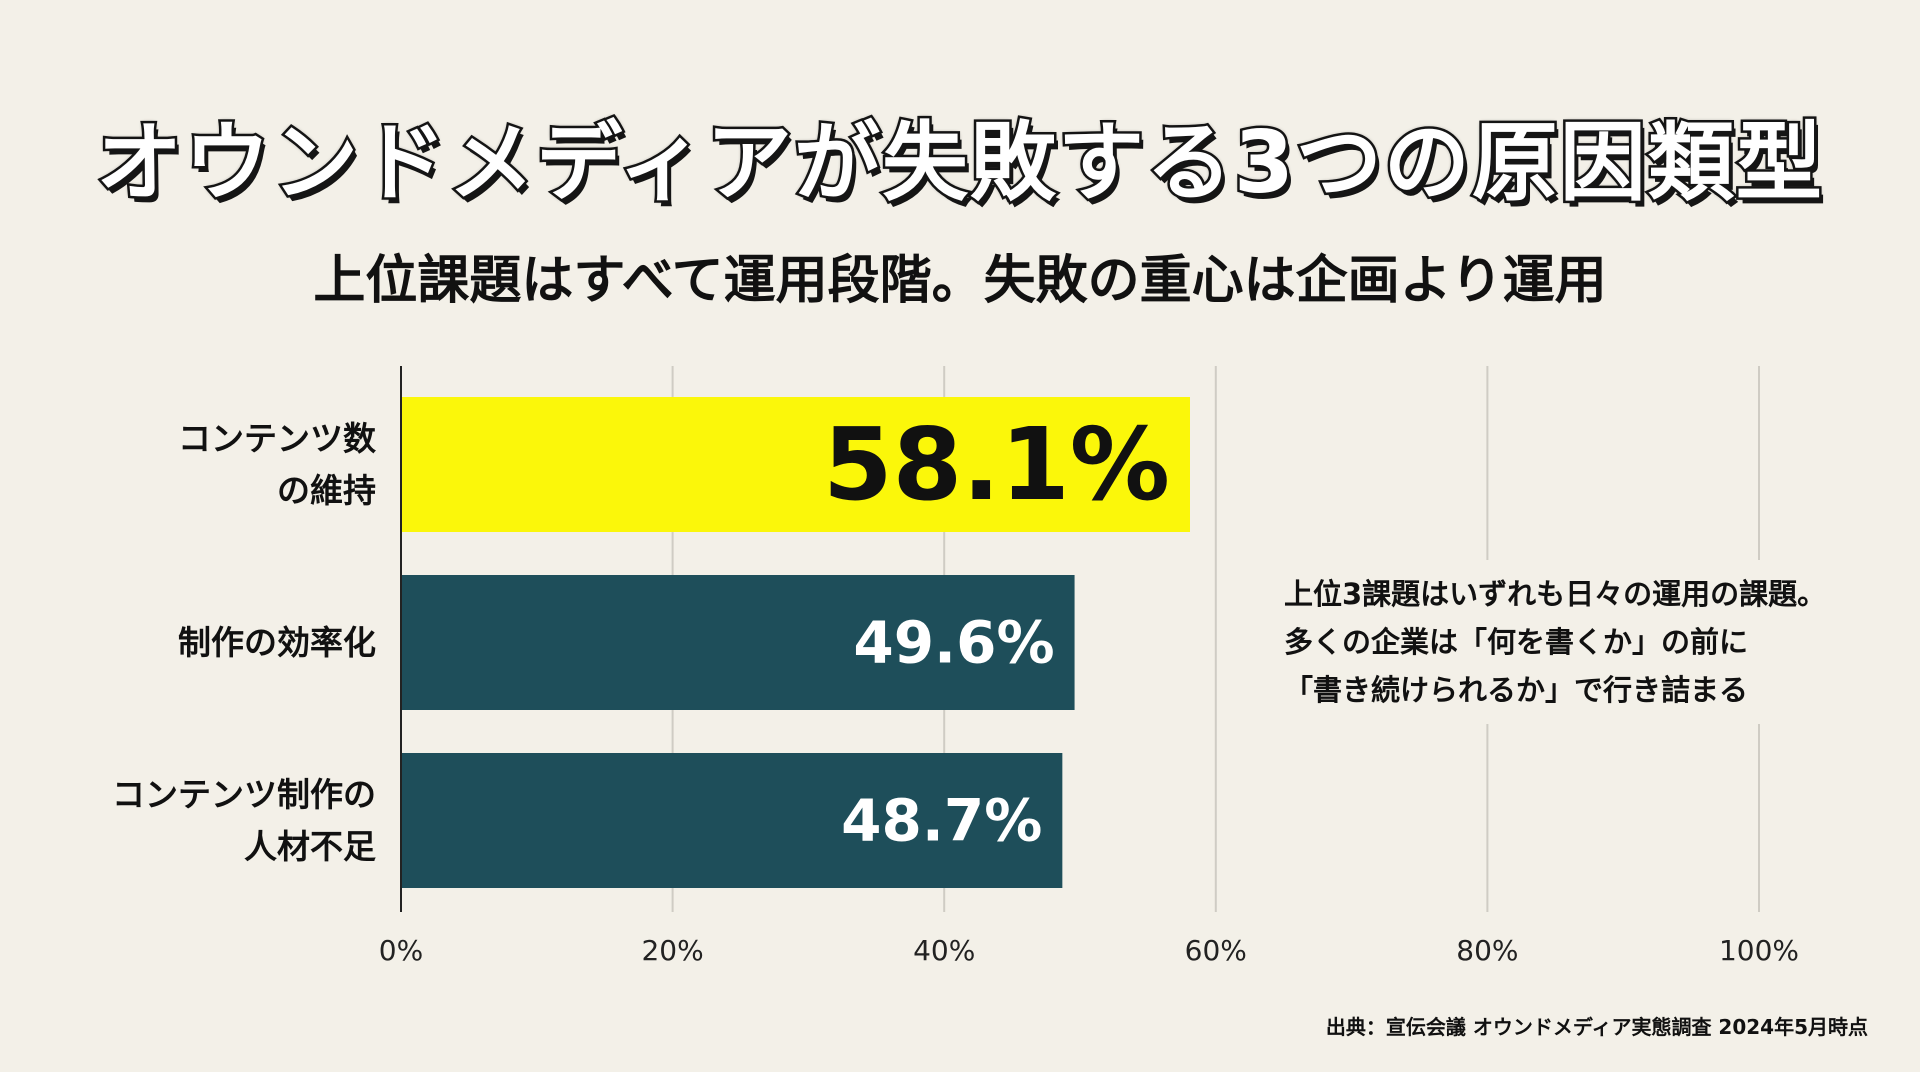 This screenshot has width=1920, height=1072. Describe the element at coordinates (244, 820) in the screenshot. I see `category-label: コンテンツ制作の 人材不足` at that location.